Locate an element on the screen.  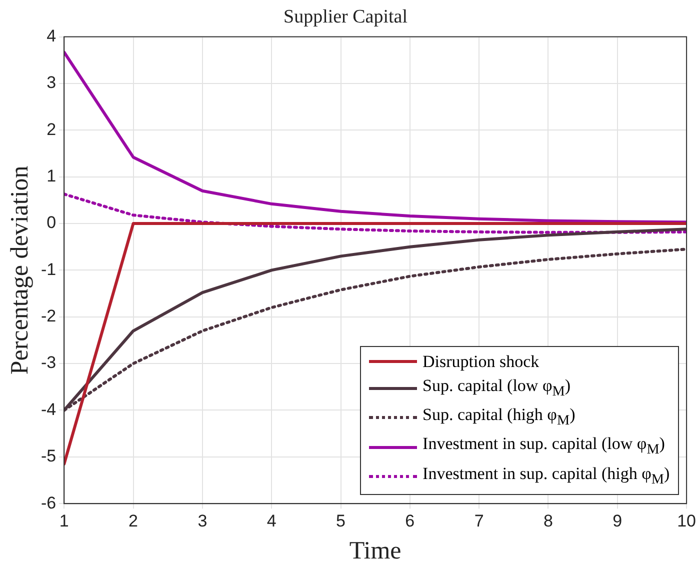
legend-label: Investment in sup. capital (low φ$_{M}$) is located at coordinates (543, 446).